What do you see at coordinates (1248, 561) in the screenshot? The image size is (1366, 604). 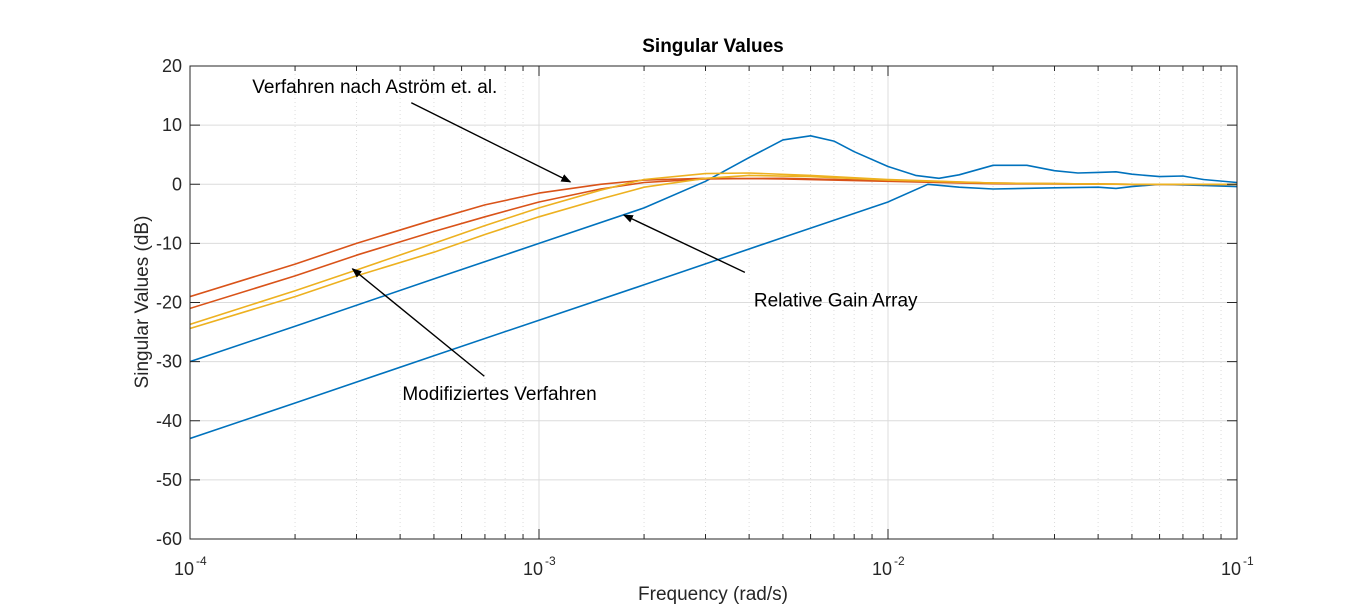 I see `x-tick-label-exponent: -1` at bounding box center [1248, 561].